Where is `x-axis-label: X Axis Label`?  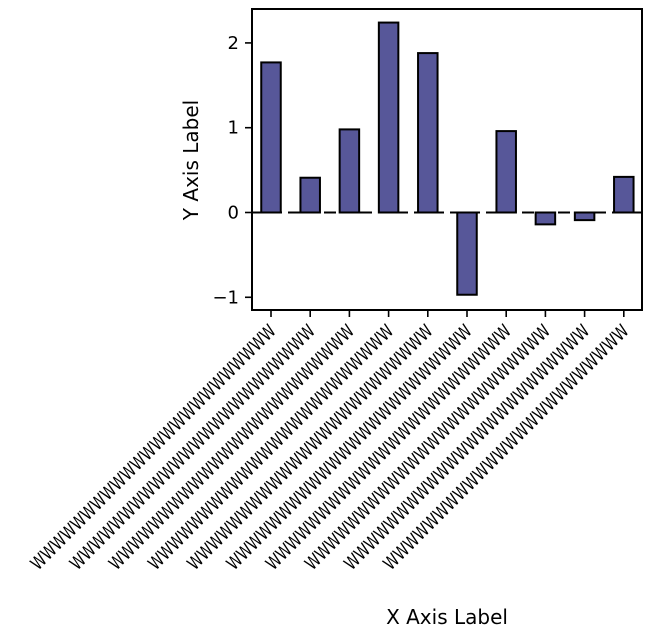 x-axis-label: X Axis Label is located at coordinates (447, 617).